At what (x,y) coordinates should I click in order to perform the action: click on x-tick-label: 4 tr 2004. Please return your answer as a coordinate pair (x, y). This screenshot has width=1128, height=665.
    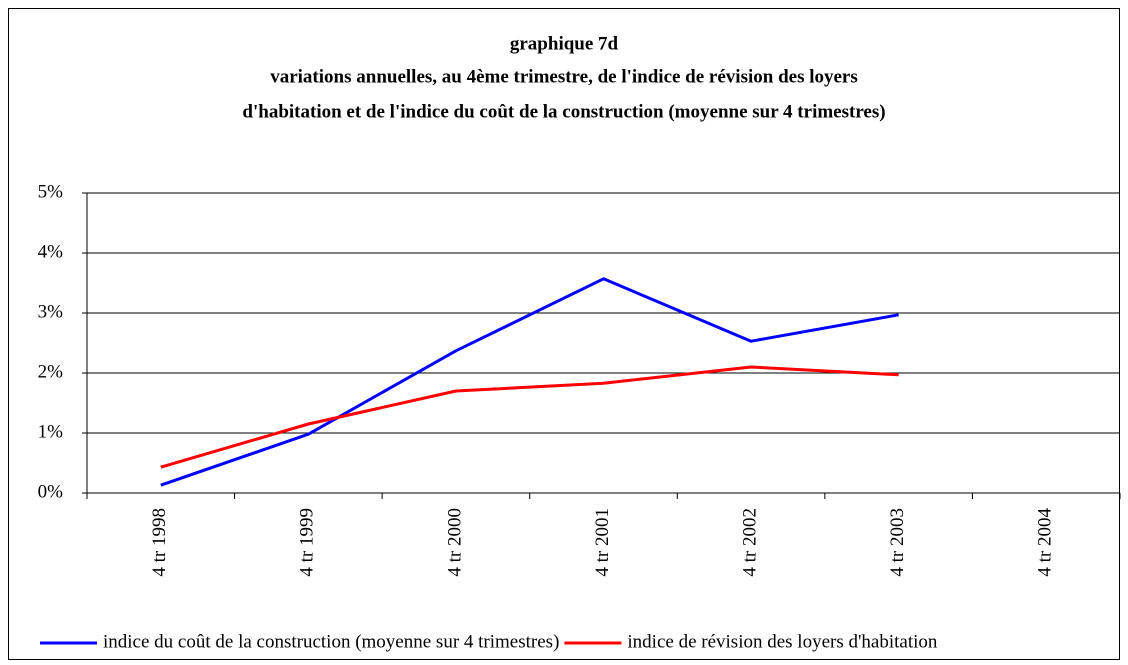
    Looking at the image, I should click on (1045, 542).